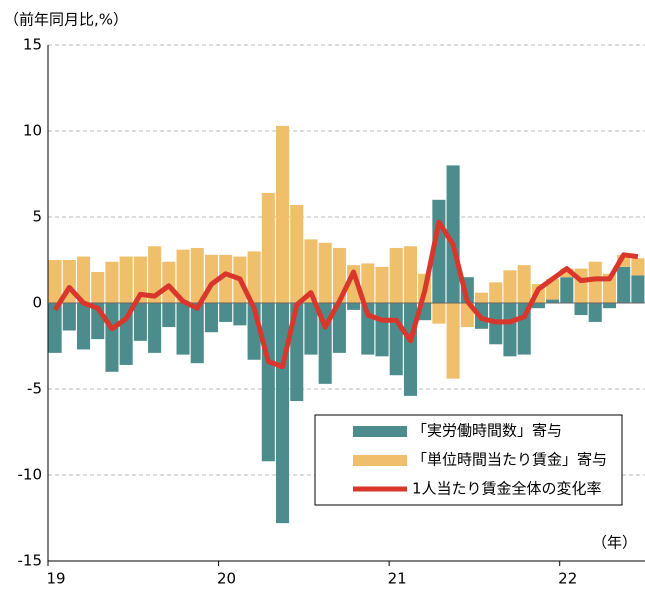  What do you see at coordinates (487, 431) in the screenshot?
I see `legend-label: 「実労働時間数」寄与` at bounding box center [487, 431].